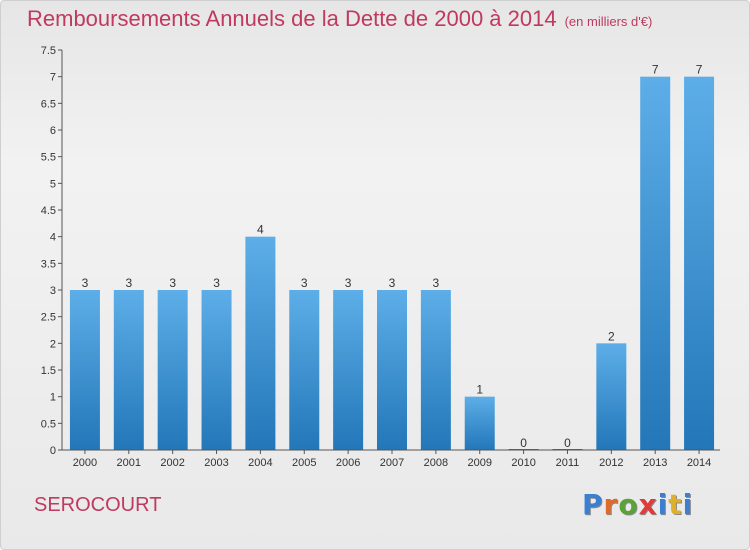  What do you see at coordinates (53, 131) in the screenshot?
I see `y-tick-label: 6` at bounding box center [53, 131].